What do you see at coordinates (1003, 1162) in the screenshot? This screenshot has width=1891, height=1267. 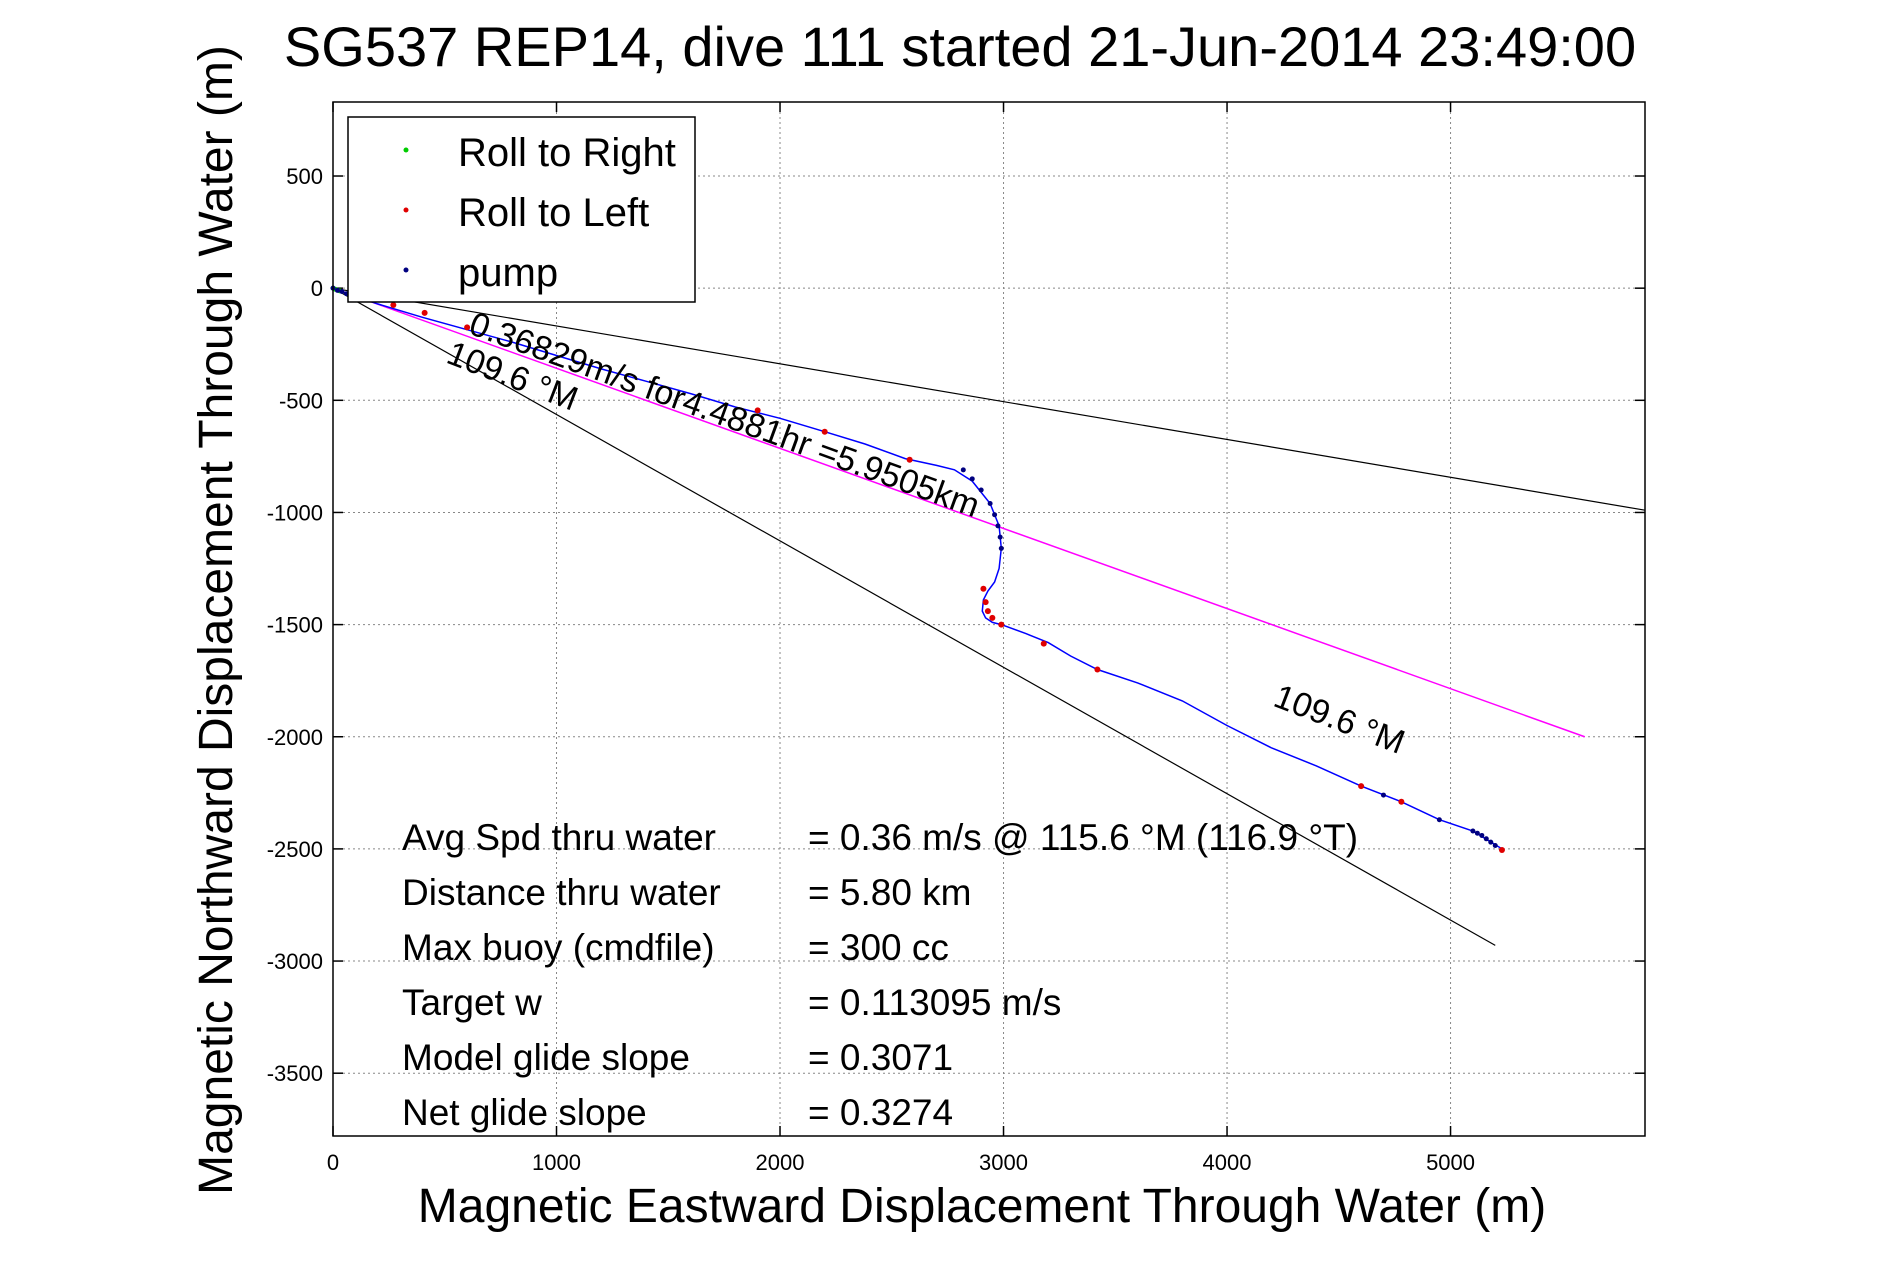 I see `x-tick-label: 3000` at bounding box center [1003, 1162].